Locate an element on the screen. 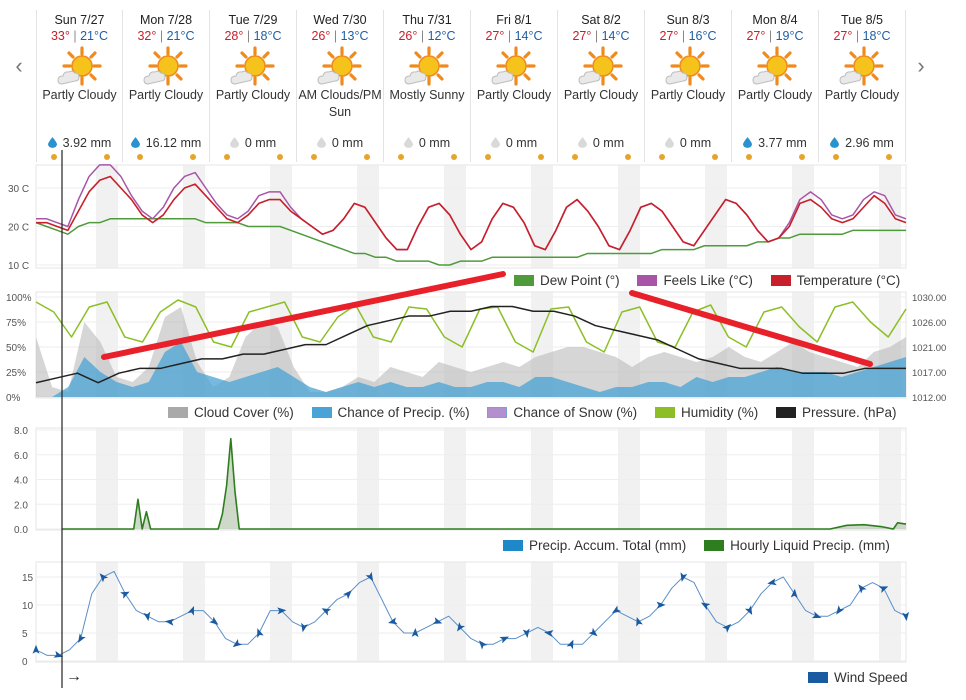 The width and height of the screenshot is (966, 700). day-column: Fri 8/1 27° | 14°C Partly Cloudy 0 mm is located at coordinates (514, 86).